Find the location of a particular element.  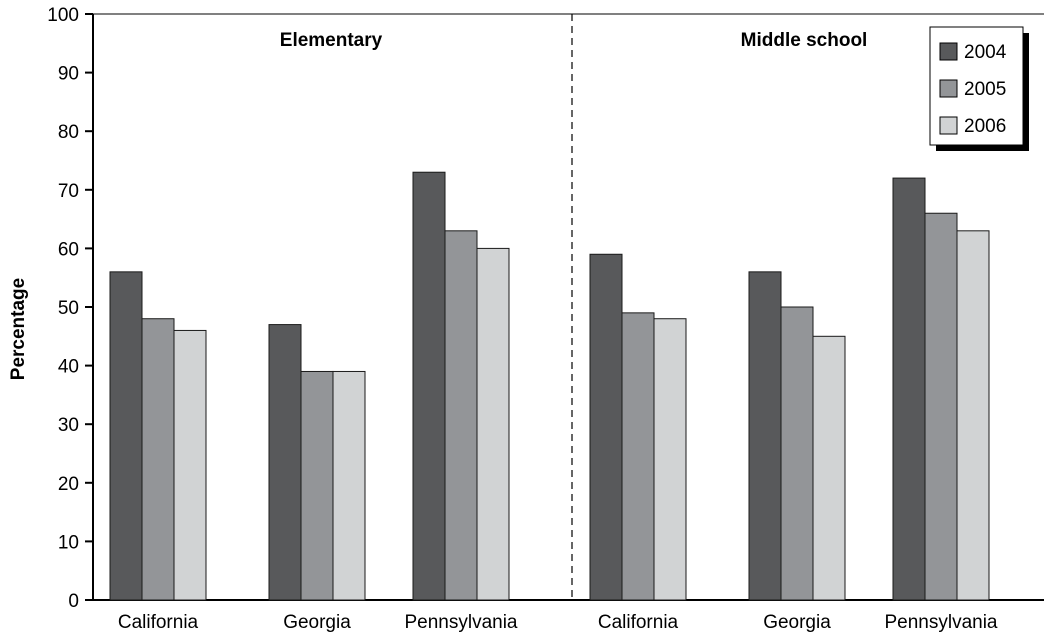

y-tick-label: 100 is located at coordinates (63, 15).